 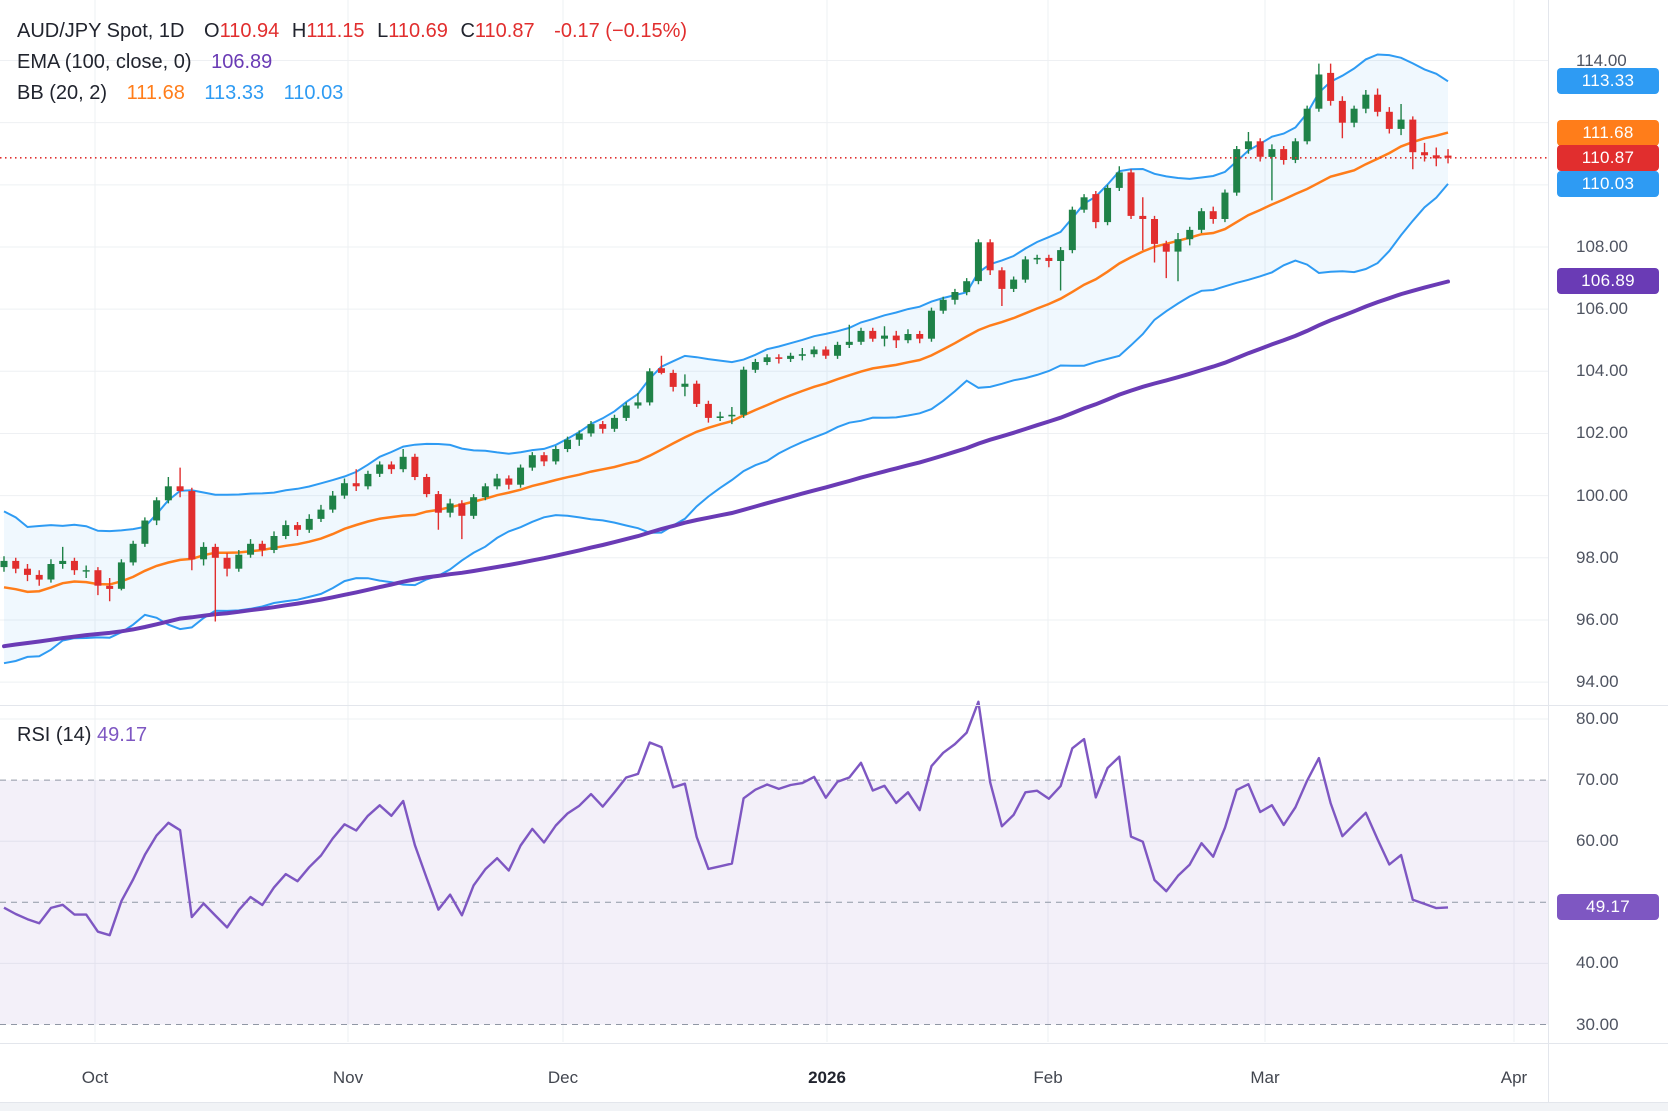 What do you see at coordinates (1597, 1024) in the screenshot?
I see `rsi-tick-label: 30.00` at bounding box center [1597, 1024].